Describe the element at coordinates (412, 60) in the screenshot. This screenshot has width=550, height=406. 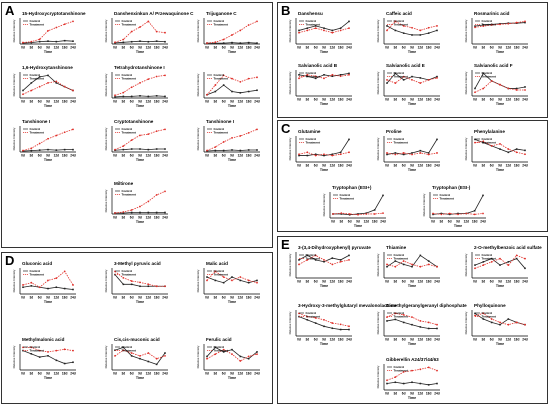
I see `panel-b: B` at that location.